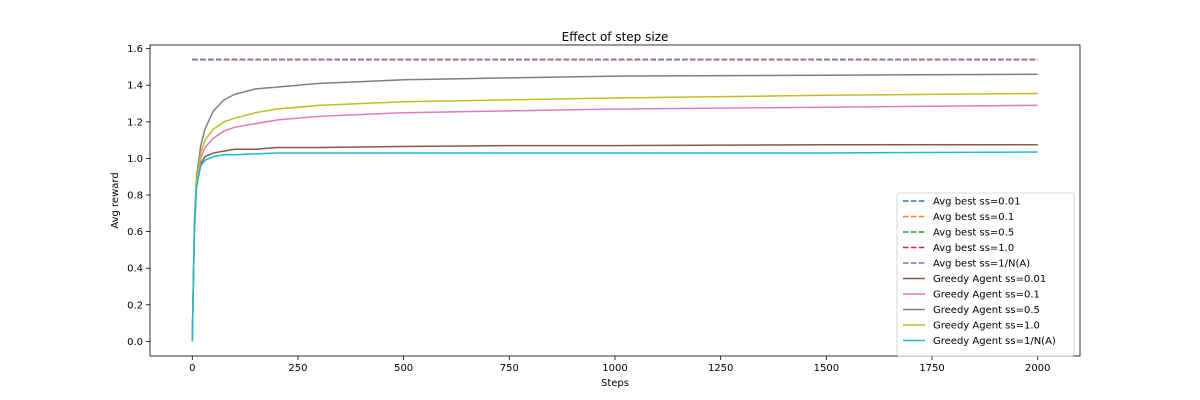 This screenshot has height=400, width=1200. What do you see at coordinates (986, 326) in the screenshot?
I see `legend-entry-label: Greedy Agent ss=1.0` at bounding box center [986, 326].